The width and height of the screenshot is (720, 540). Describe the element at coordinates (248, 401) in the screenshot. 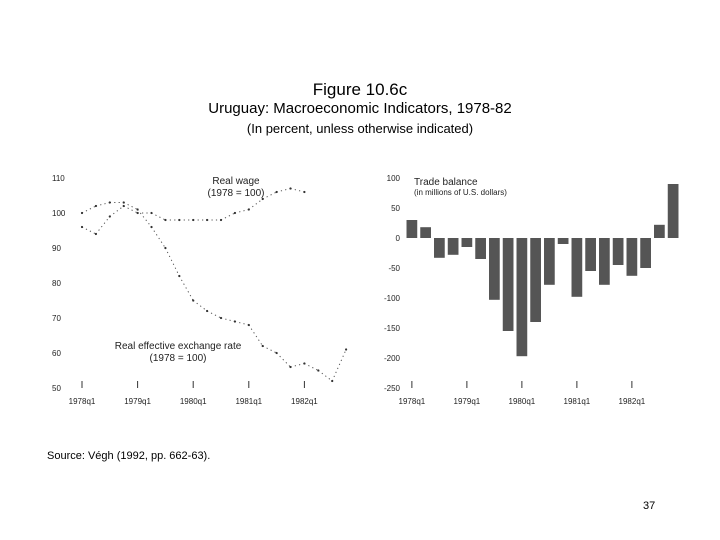

I see `left-x-tick-label: 1981q1` at that location.